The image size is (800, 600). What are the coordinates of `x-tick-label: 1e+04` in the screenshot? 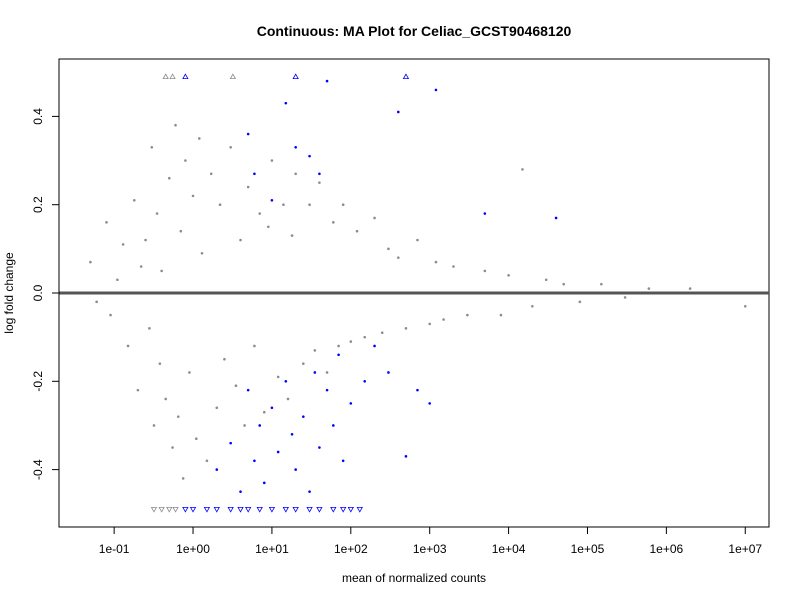 It's located at (509, 549).